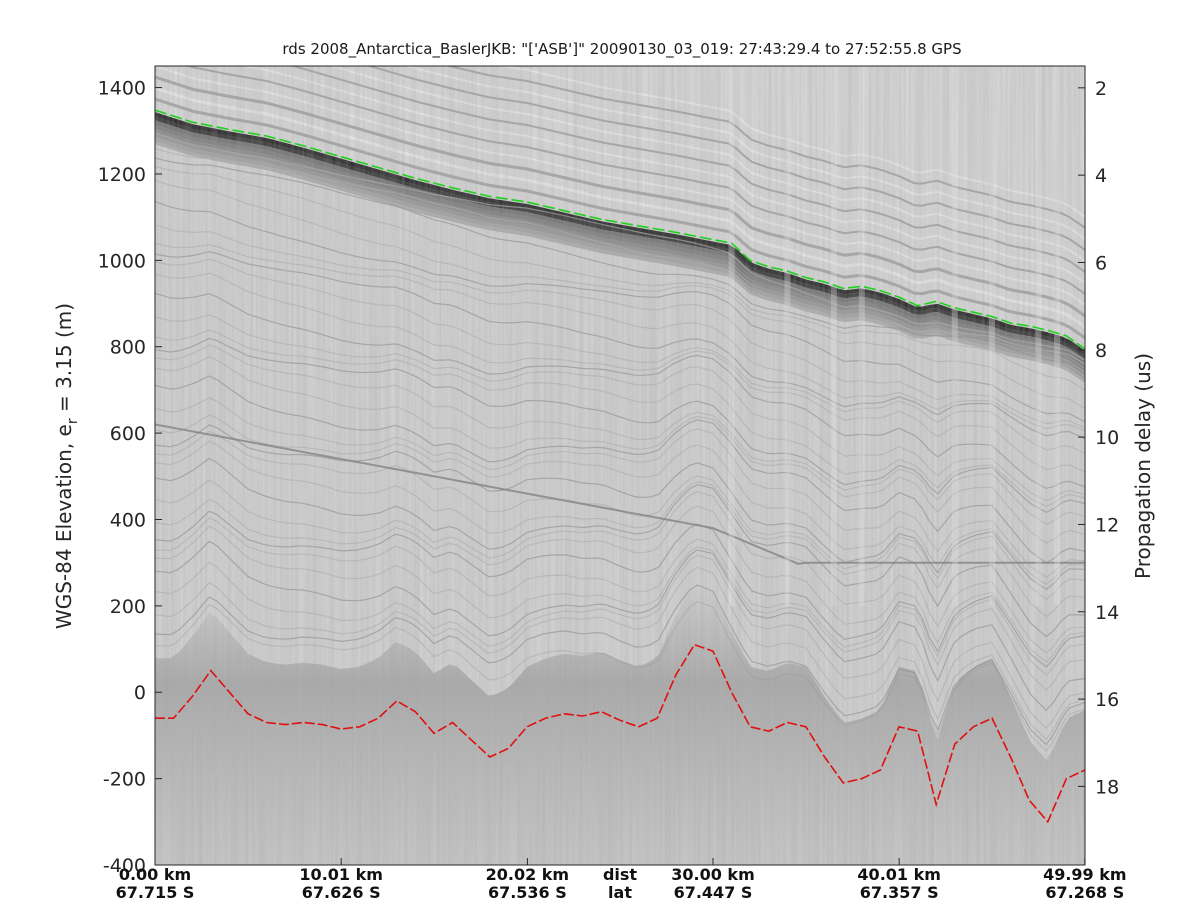  I want to click on left-axis-label: WGS-84 Elevation, er = 3.15 (m), so click(66, 466).